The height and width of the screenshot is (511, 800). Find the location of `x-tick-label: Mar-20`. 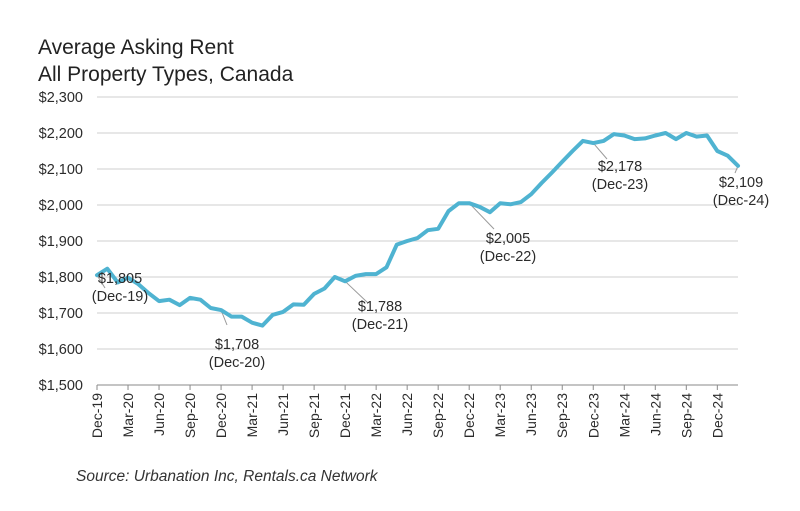

x-tick-label: Mar-20 is located at coordinates (128, 415).